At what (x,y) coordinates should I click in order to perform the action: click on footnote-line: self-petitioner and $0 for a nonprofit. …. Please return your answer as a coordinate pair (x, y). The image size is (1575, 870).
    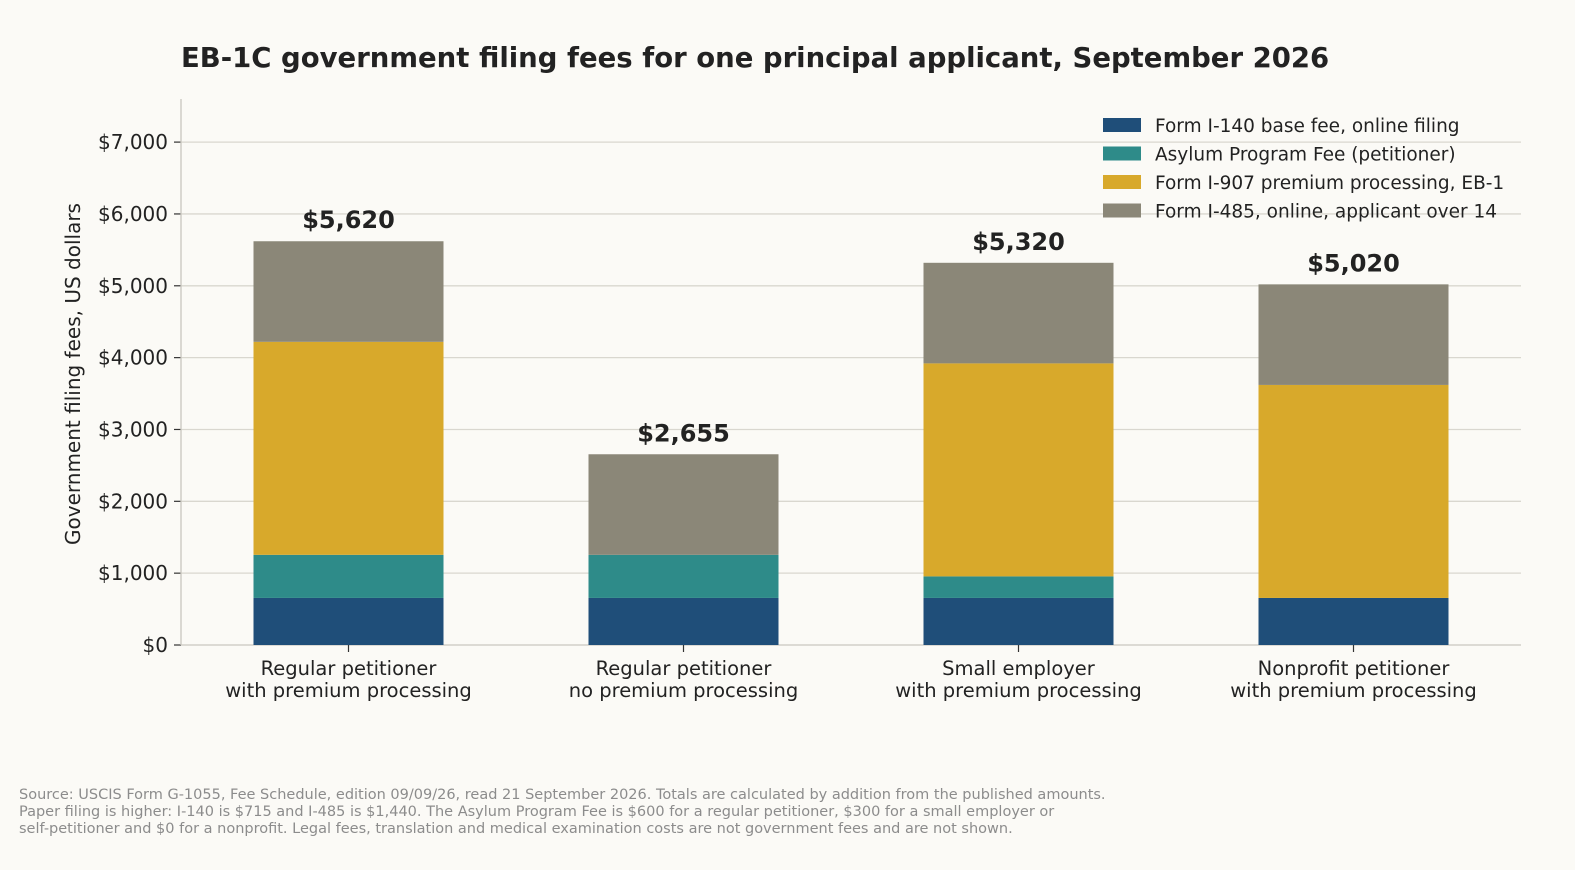
    Looking at the image, I should click on (516, 829).